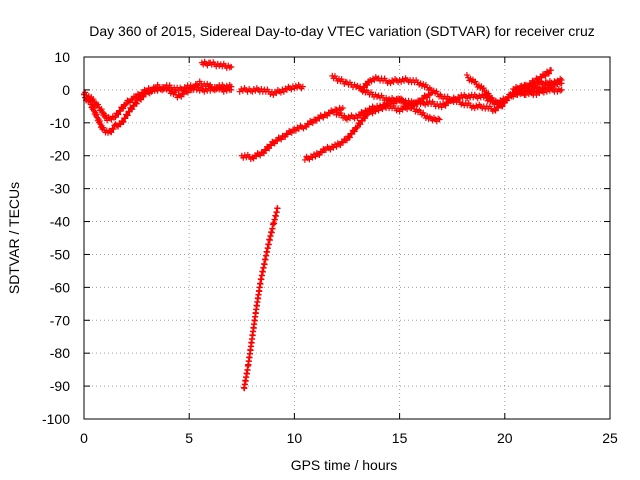 Image resolution: width=640 pixels, height=480 pixels. Describe the element at coordinates (60, 123) in the screenshot. I see `y-tick-label: -10` at that location.